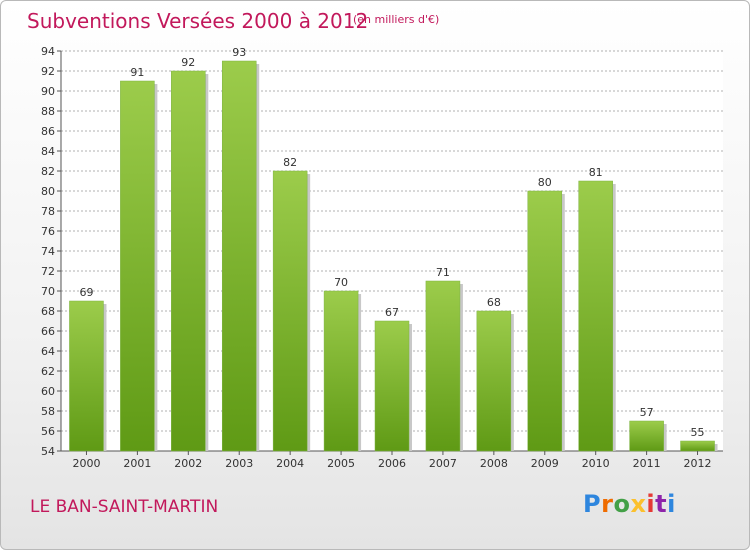  What do you see at coordinates (698, 463) in the screenshot?
I see `x-tick-label: 2012` at bounding box center [698, 463].